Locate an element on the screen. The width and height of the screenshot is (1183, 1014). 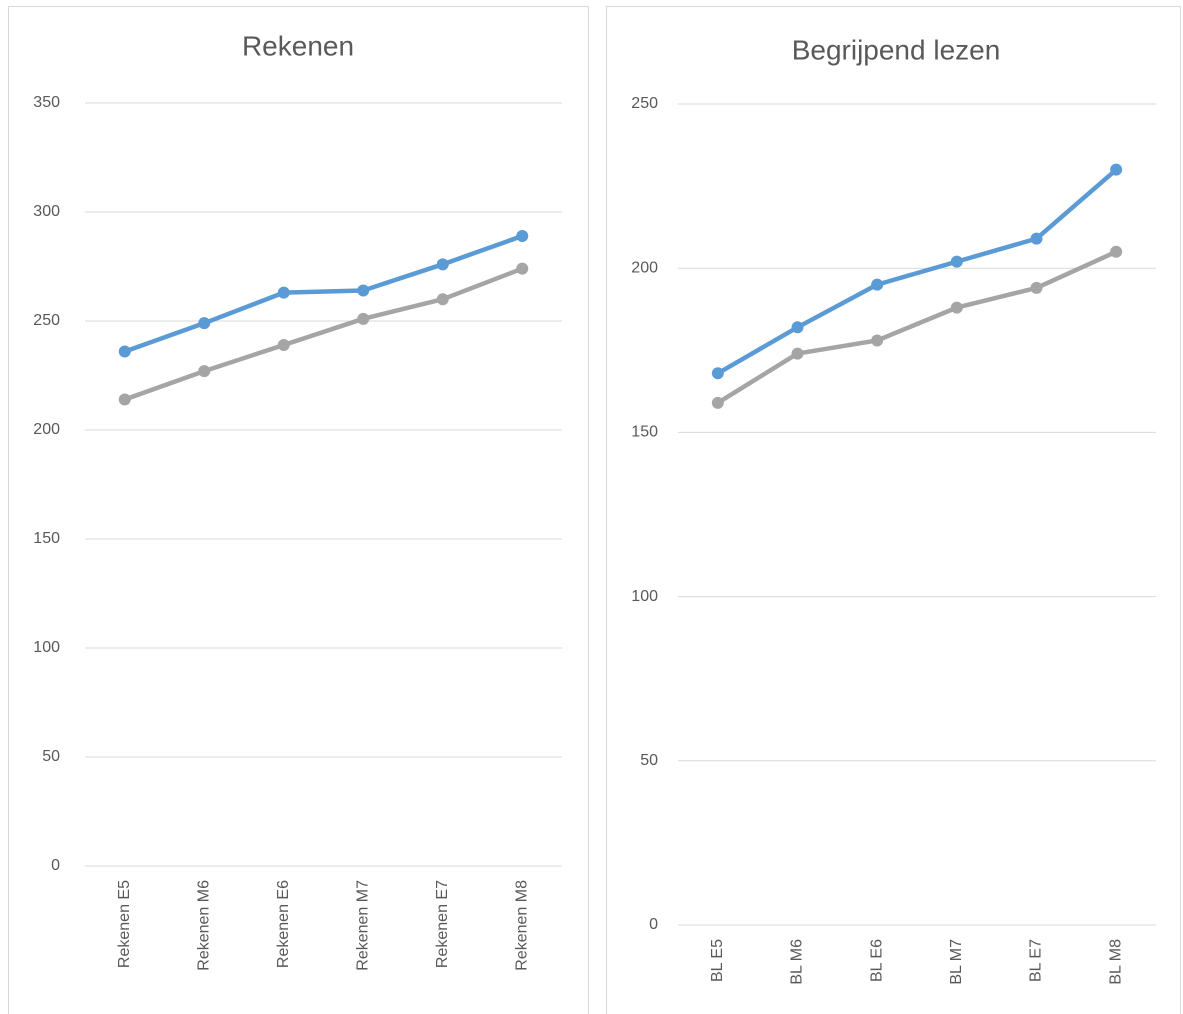
x-tick-label: BL E6 is located at coordinates (876, 960).